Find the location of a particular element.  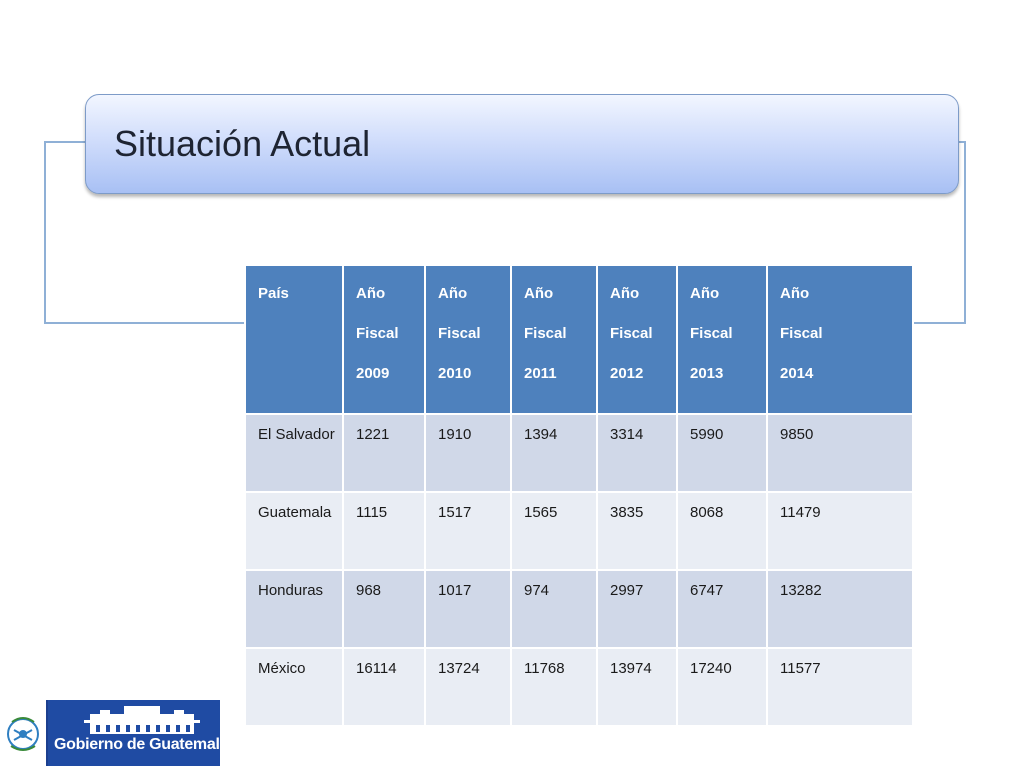

header-label: 2010 is located at coordinates (455, 373).